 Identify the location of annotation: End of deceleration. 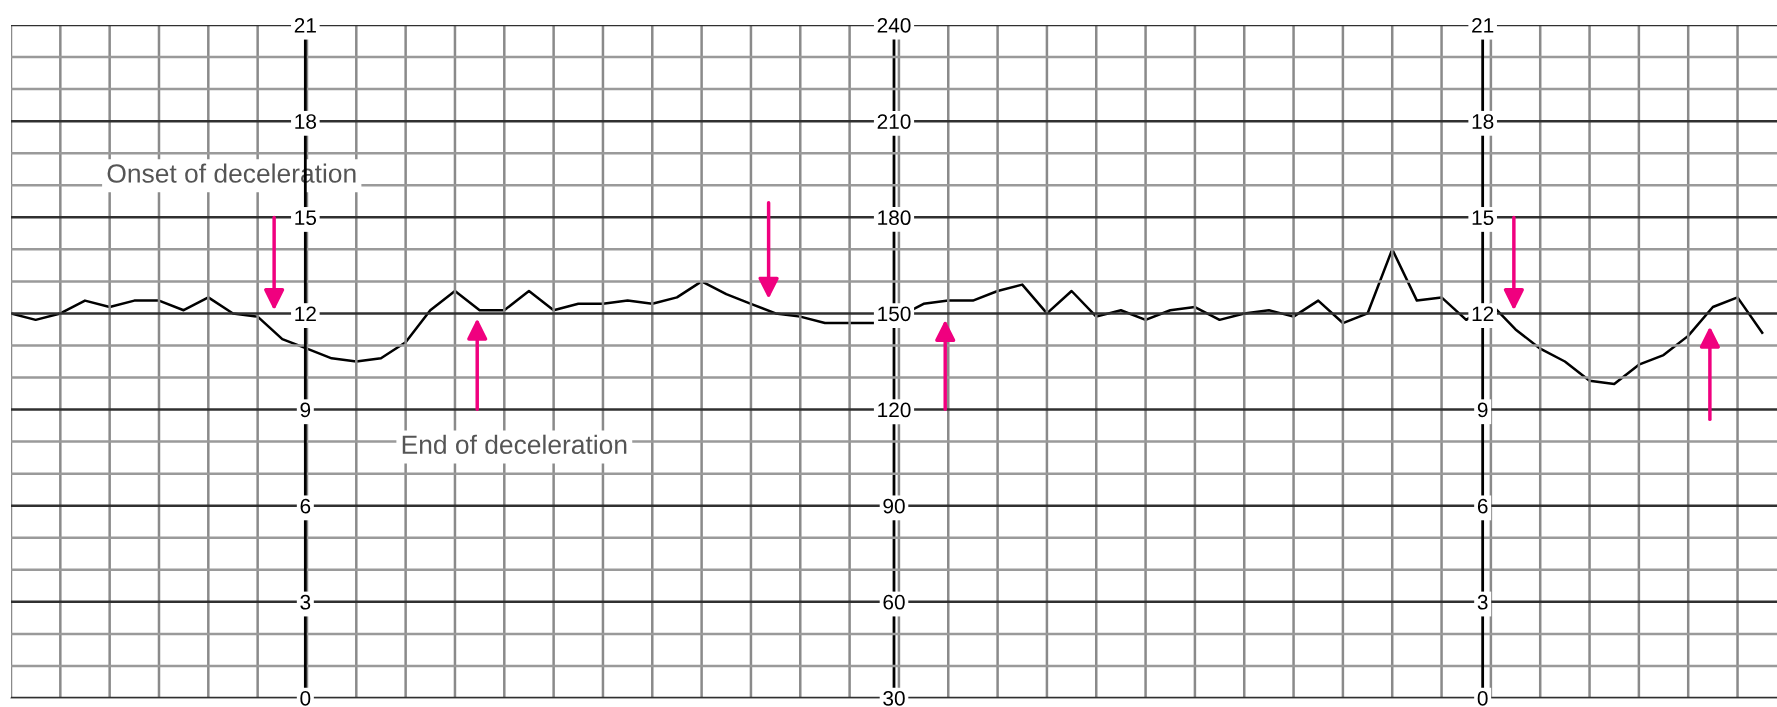
(514, 444).